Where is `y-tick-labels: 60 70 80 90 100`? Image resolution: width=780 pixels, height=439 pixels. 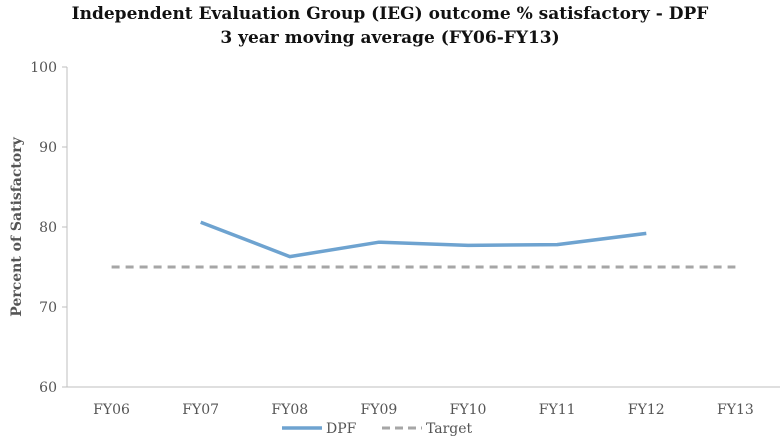
y-tick-labels: 60 70 80 90 100 is located at coordinates (43, 228).